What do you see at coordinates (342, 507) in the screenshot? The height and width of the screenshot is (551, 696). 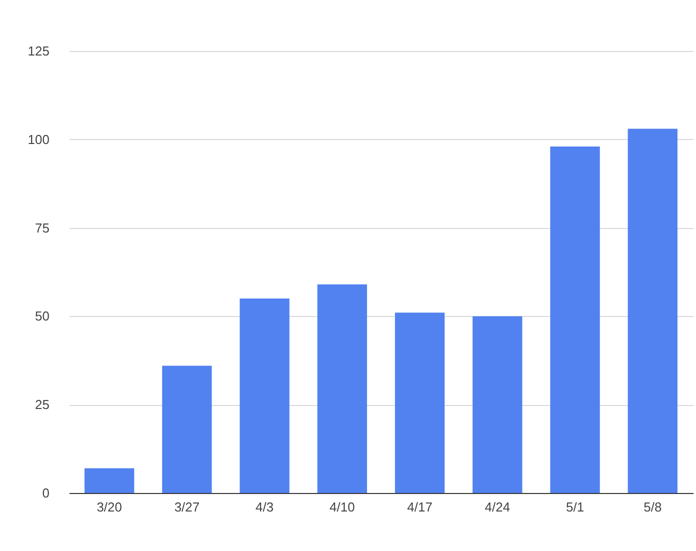 I see `x-tick-label: 4/10` at bounding box center [342, 507].